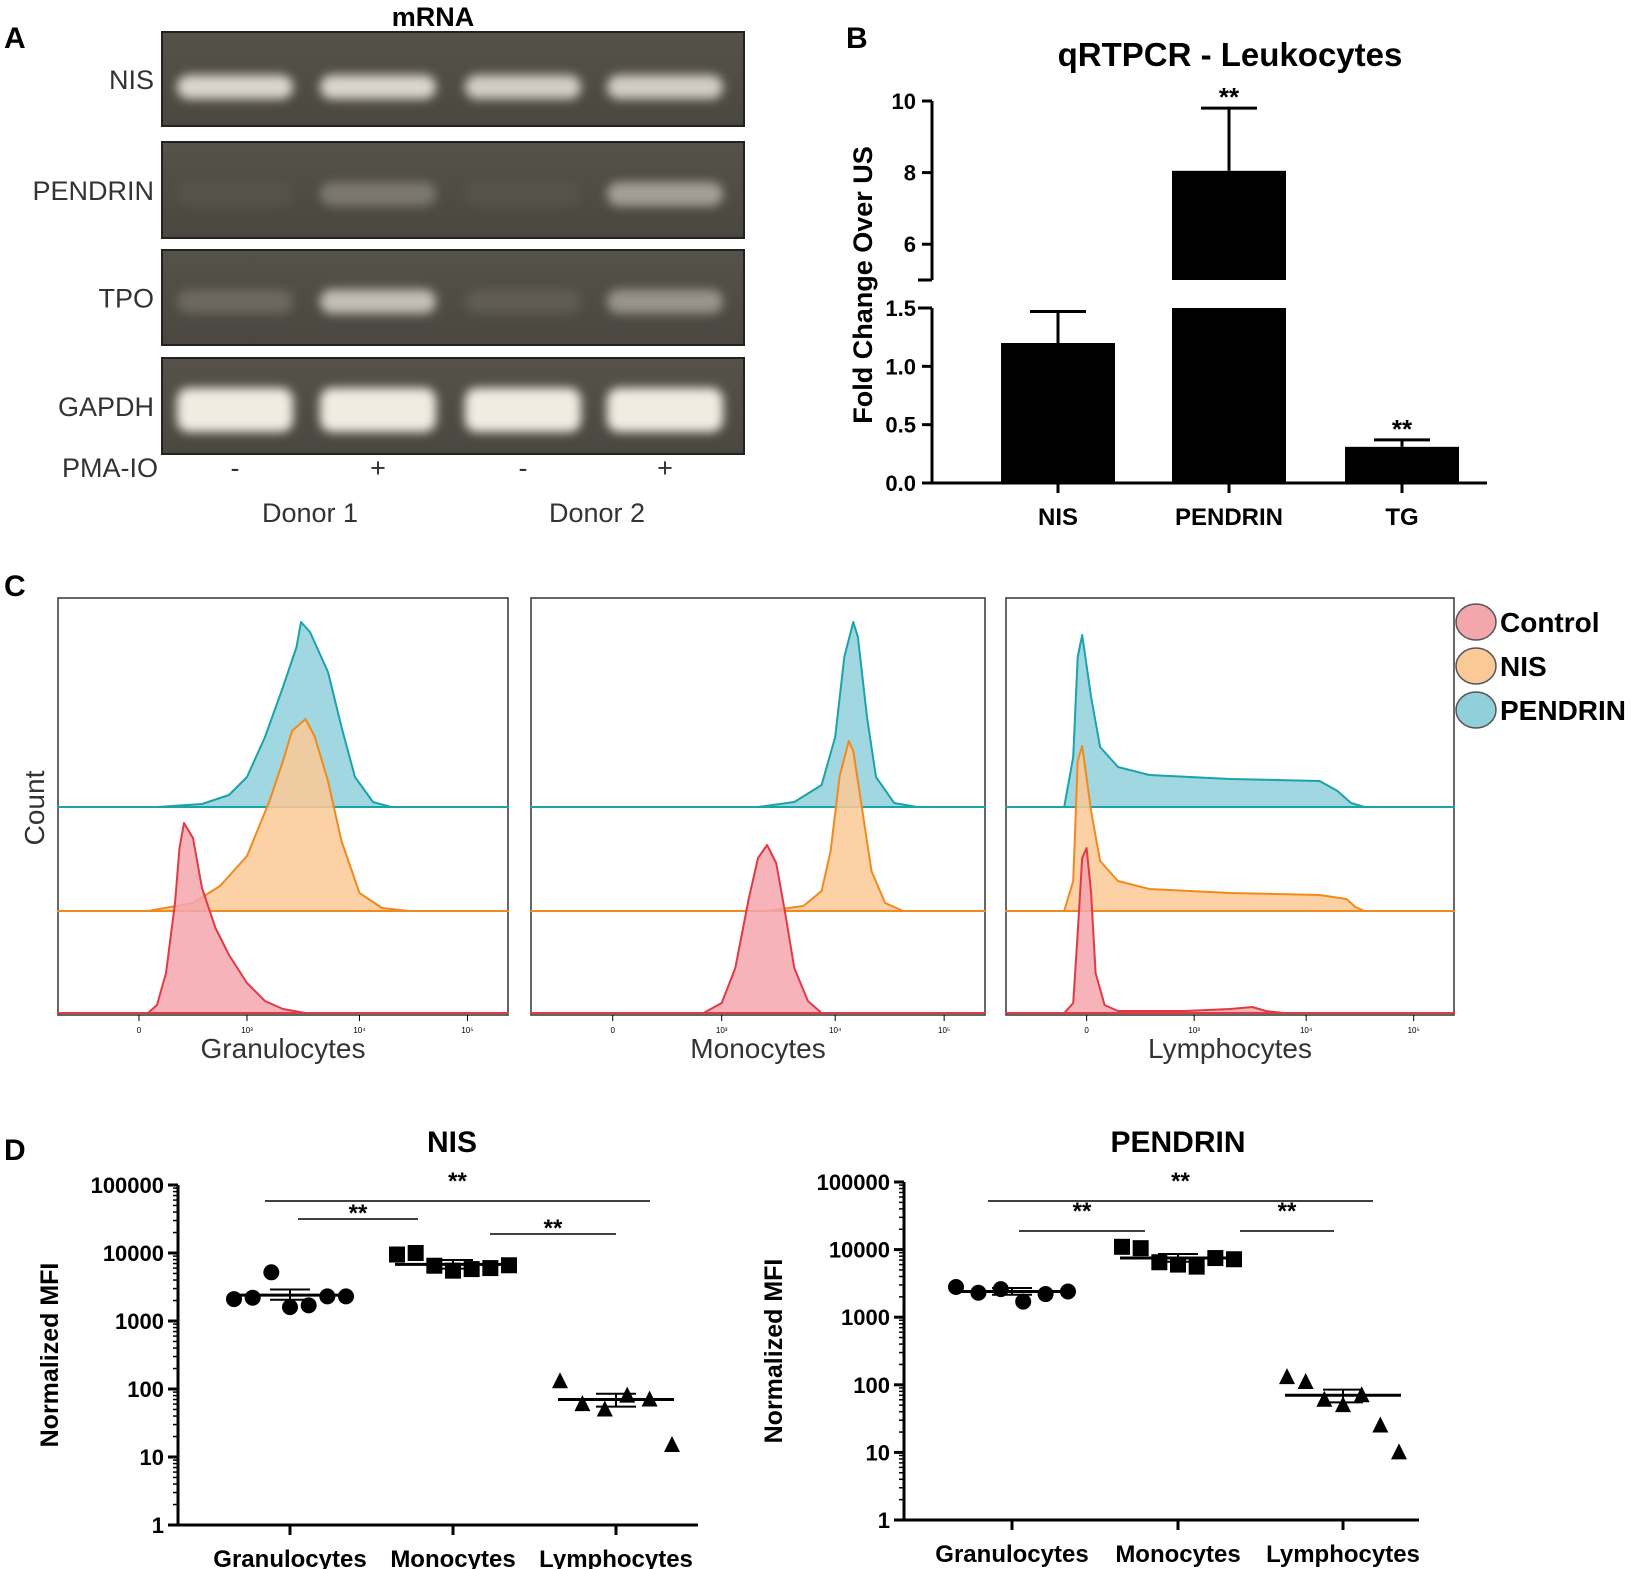  What do you see at coordinates (944, 1030) in the screenshot?
I see `x-tick-label: 10⁵` at bounding box center [944, 1030].